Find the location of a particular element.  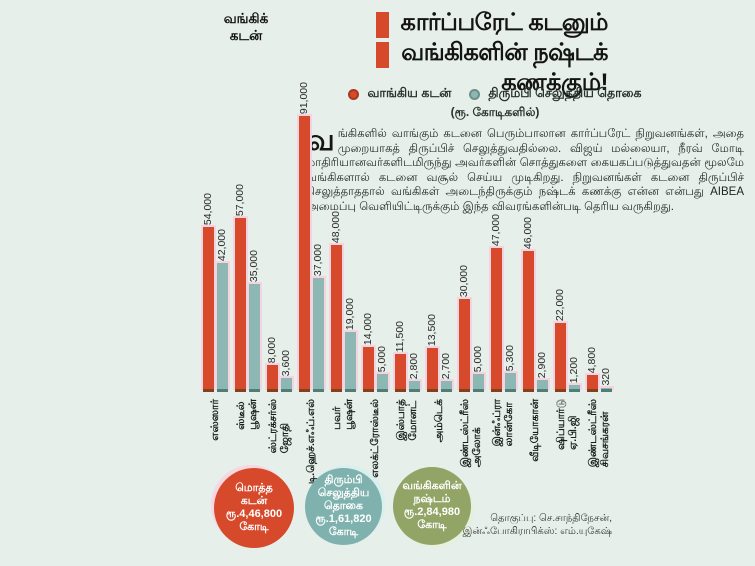

bar-group: 57,000 35,000 பூஷன் ஸ்டீல் is located at coordinates (247, 306).